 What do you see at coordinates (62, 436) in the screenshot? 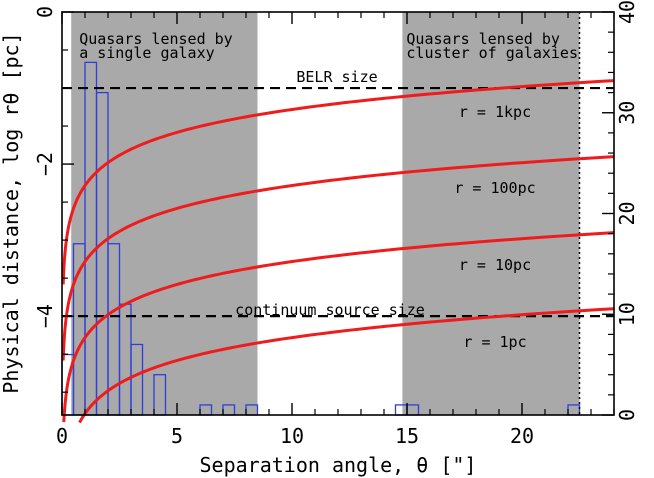
I see `x-tick-label: 0` at bounding box center [62, 436].